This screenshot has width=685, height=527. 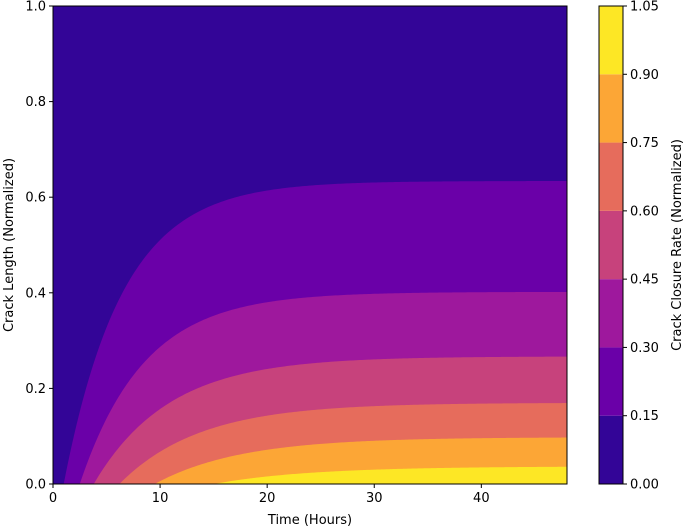 What do you see at coordinates (644, 143) in the screenshot?
I see `colorbar-tick-label: 0.75` at bounding box center [644, 143].